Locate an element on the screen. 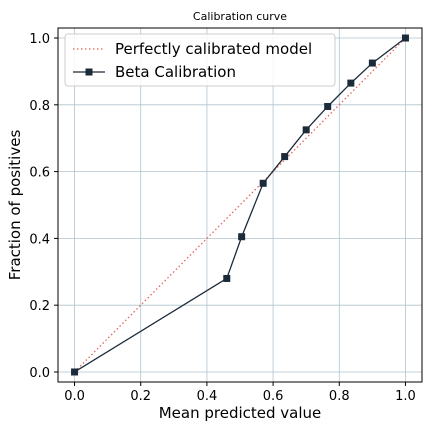 The width and height of the screenshot is (432, 432). x-tick-label: 0.8 is located at coordinates (339, 396).